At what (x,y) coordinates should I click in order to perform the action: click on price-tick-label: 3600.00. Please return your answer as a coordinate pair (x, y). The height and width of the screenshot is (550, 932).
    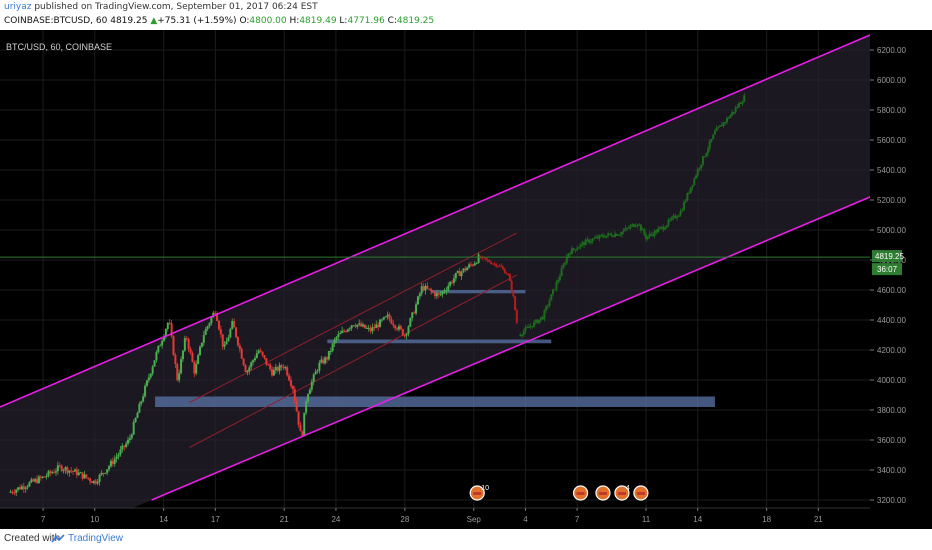
    Looking at the image, I should click on (891, 440).